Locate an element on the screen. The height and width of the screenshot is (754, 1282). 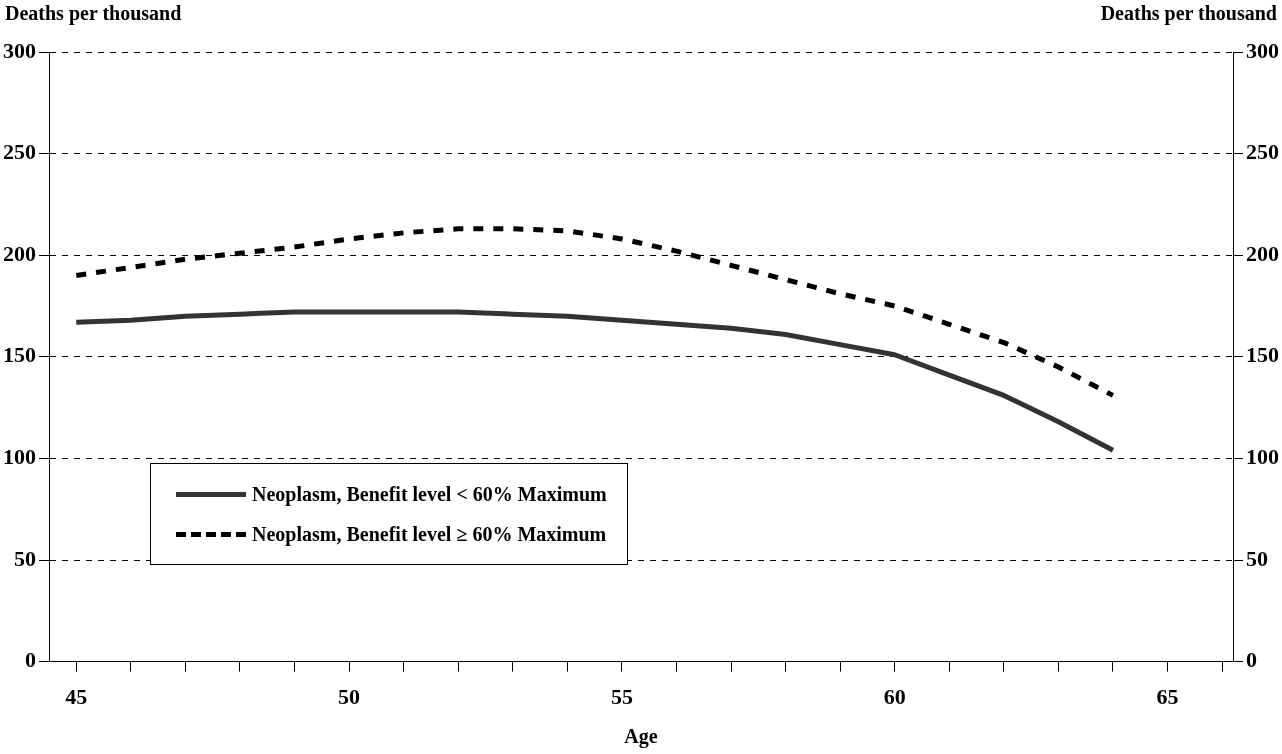
x-axis-title: Age is located at coordinates (641, 737).